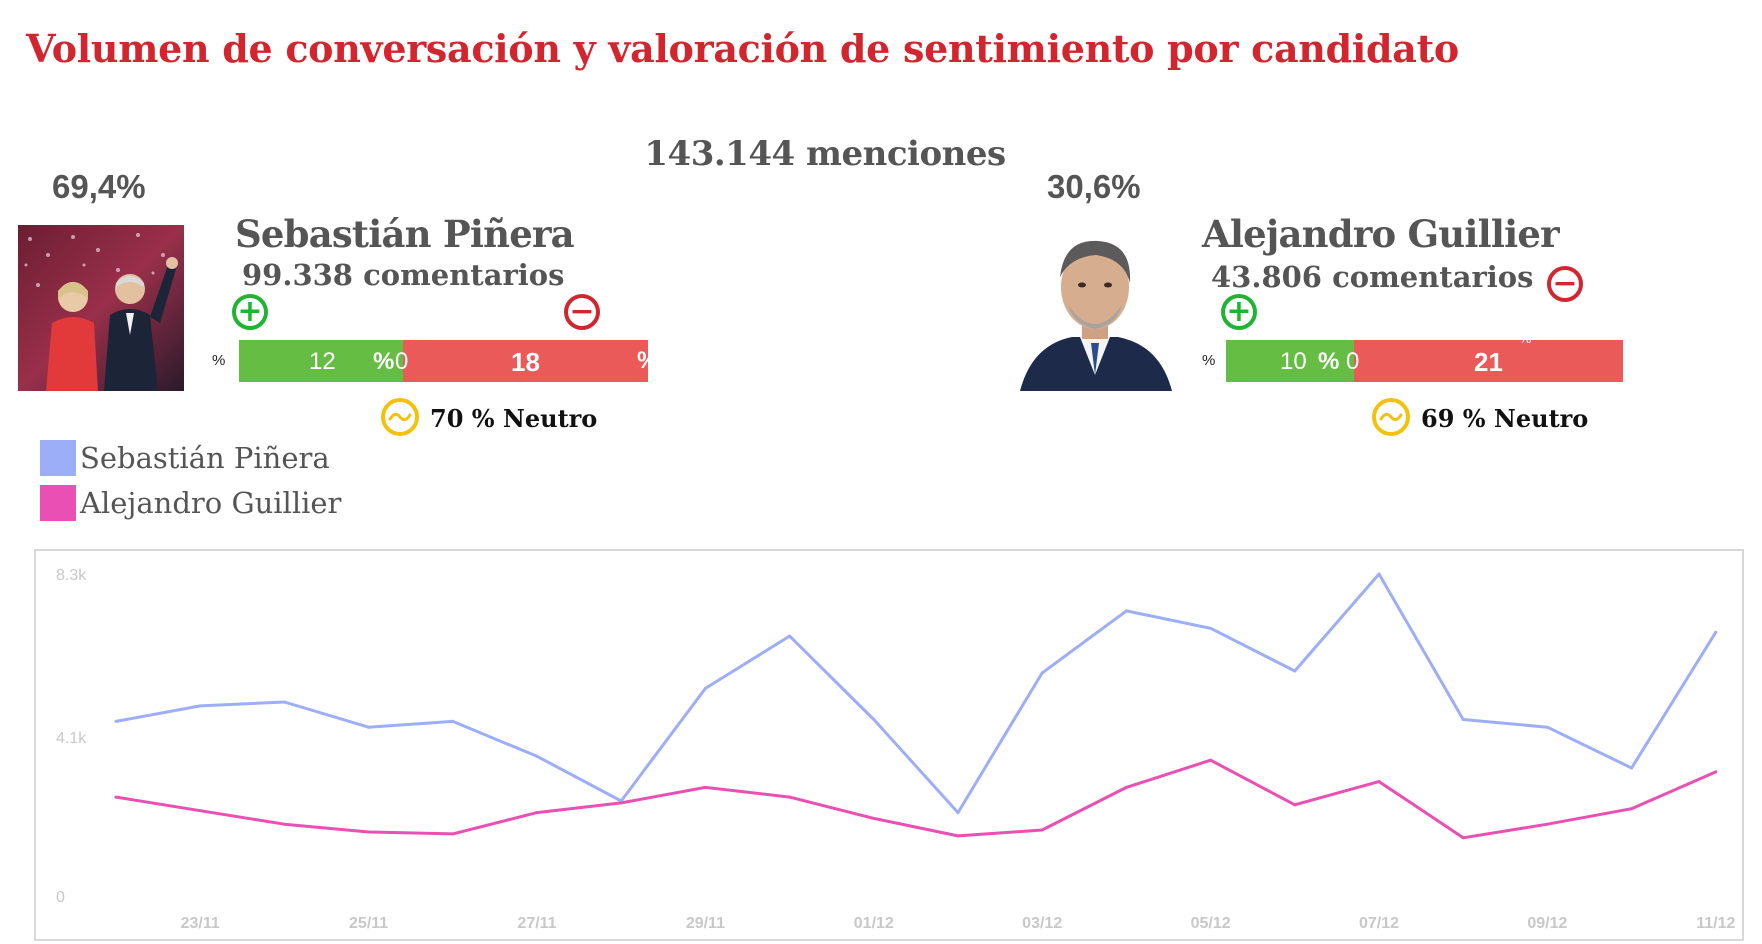 This screenshot has width=1762, height=944. What do you see at coordinates (648, 360) in the screenshot?
I see `negative-percent-pinera: %` at bounding box center [648, 360].